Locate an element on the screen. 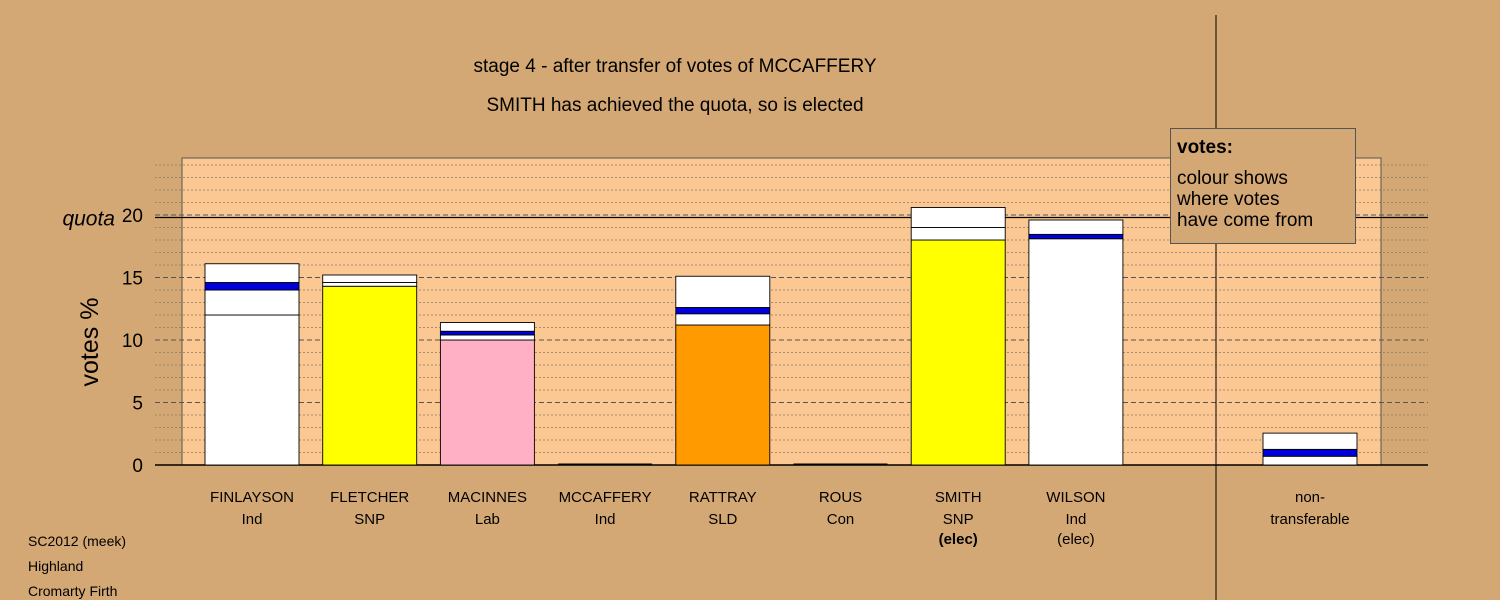  footer-election: SC2012 (meek) is located at coordinates (77, 541).